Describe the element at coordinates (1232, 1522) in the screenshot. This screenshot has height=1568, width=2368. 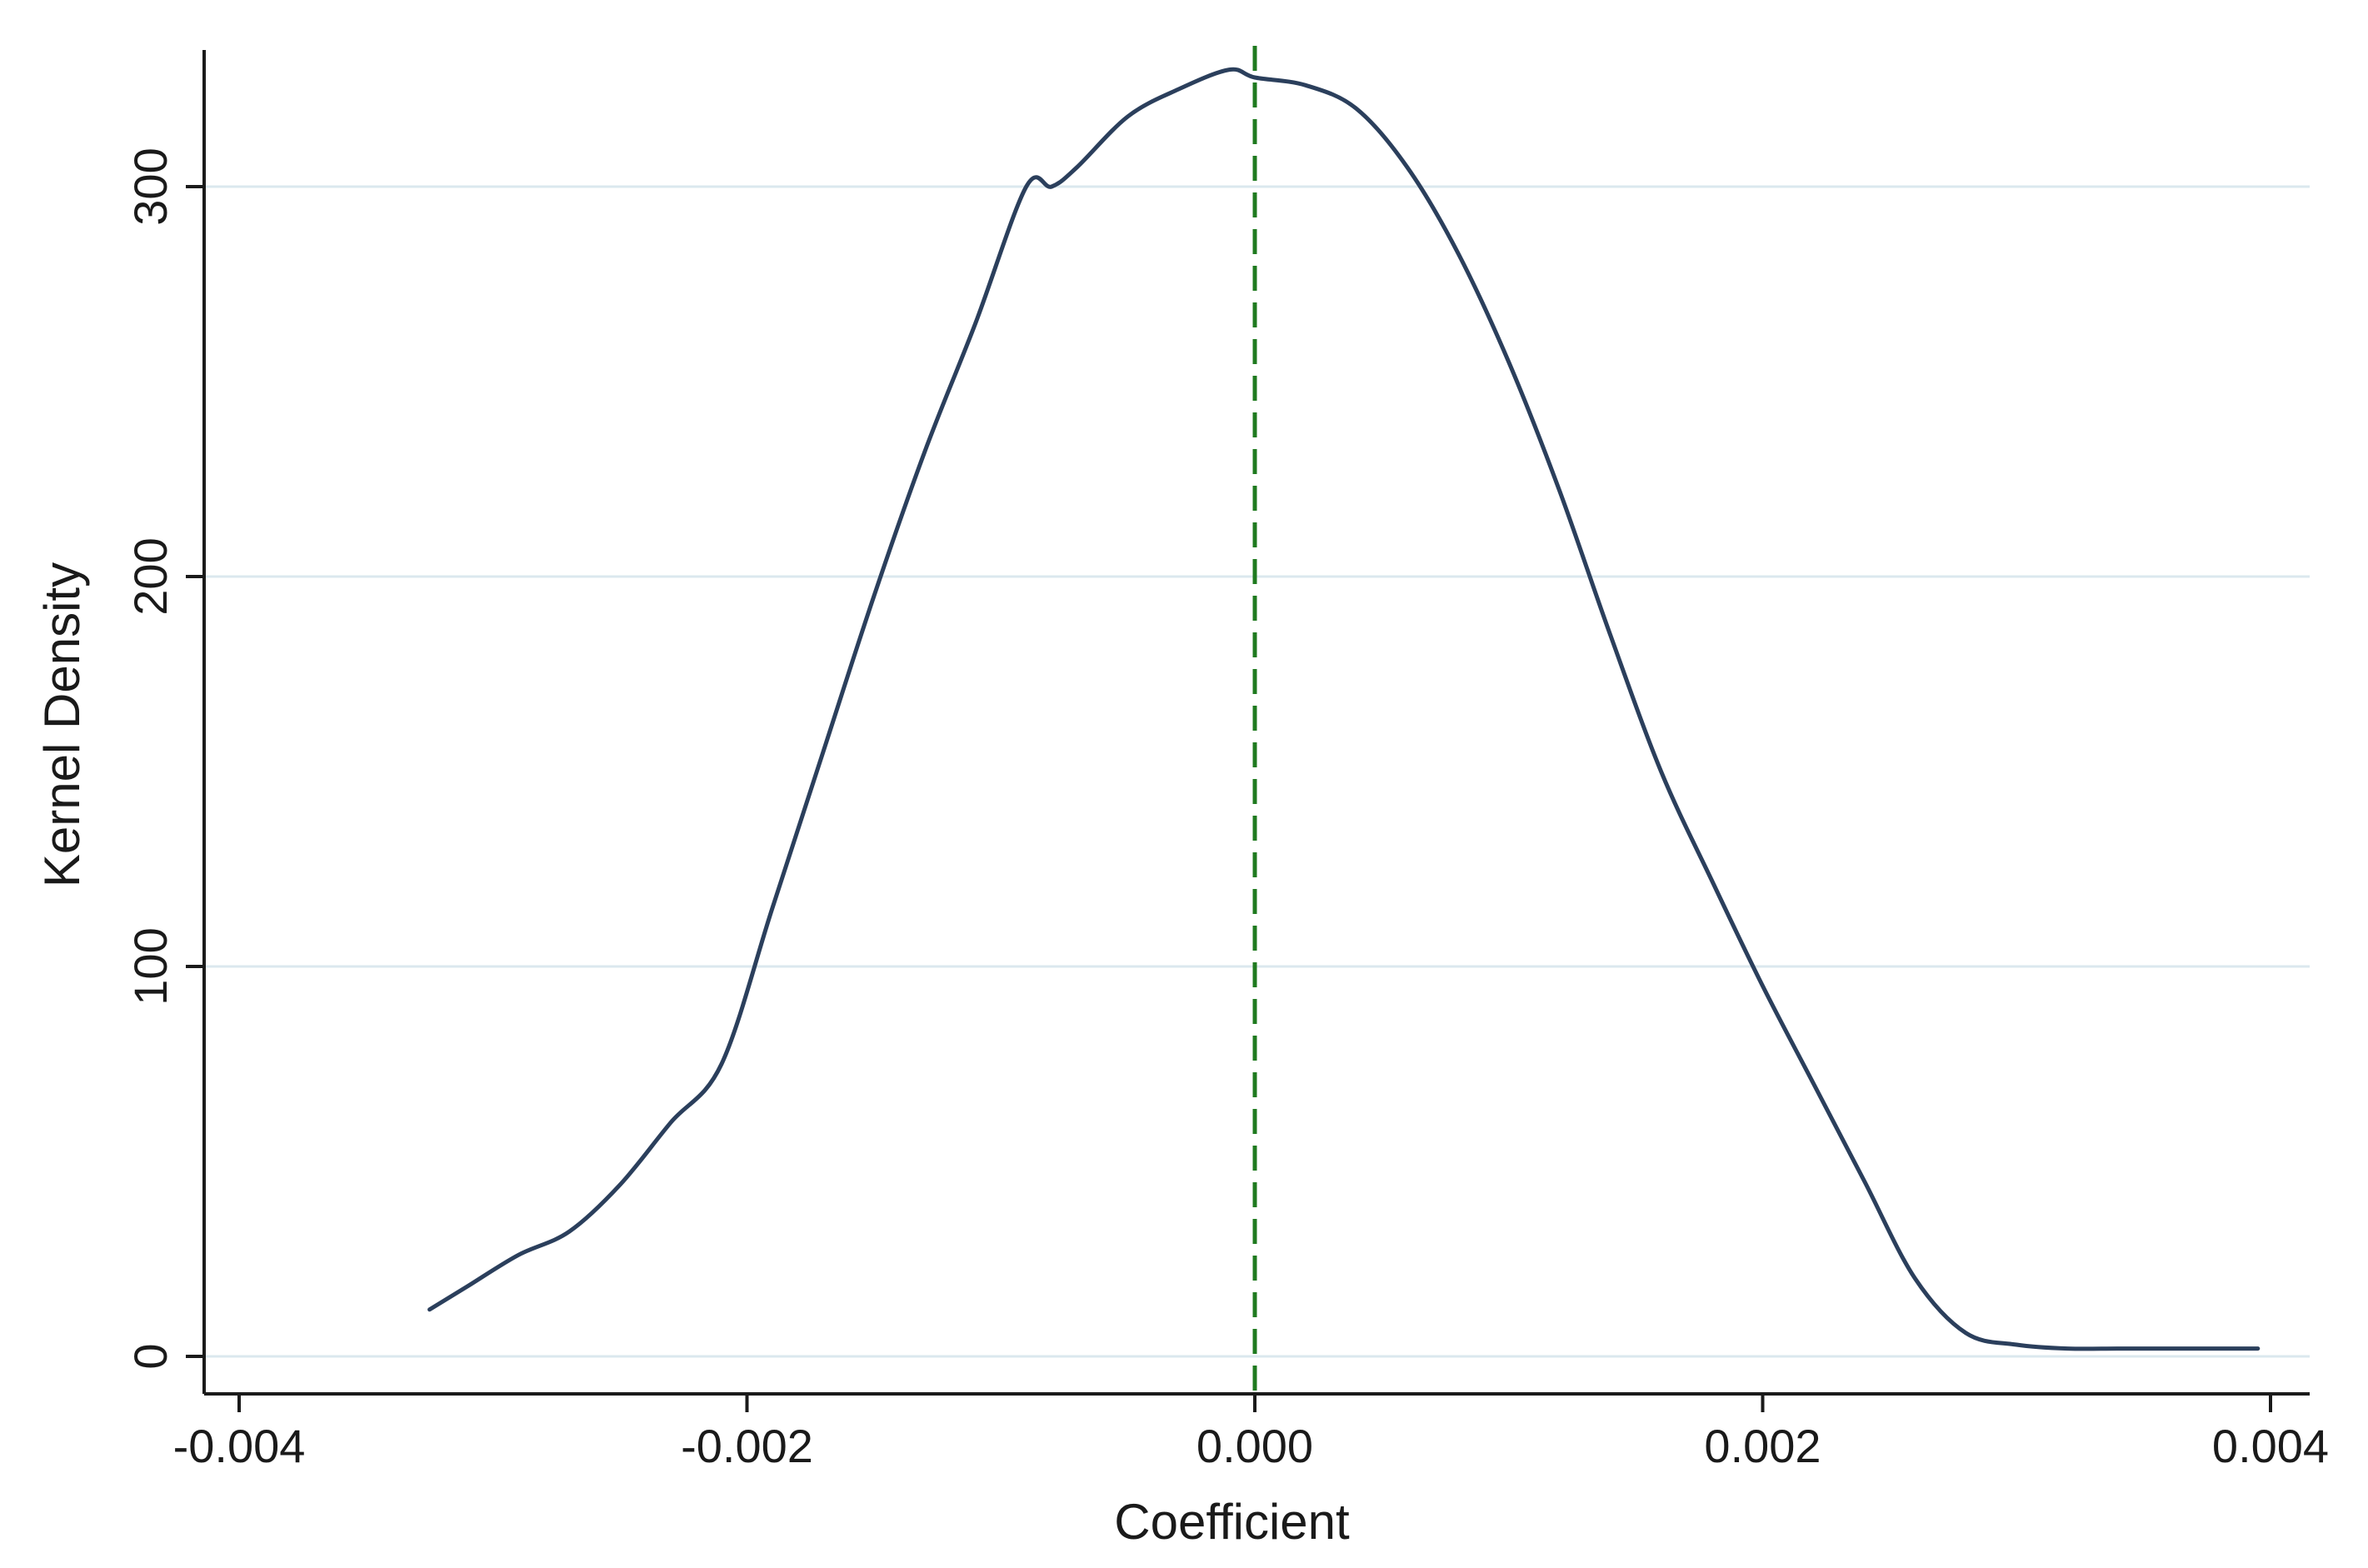
I see `x-axis-title: Coefficient` at that location.